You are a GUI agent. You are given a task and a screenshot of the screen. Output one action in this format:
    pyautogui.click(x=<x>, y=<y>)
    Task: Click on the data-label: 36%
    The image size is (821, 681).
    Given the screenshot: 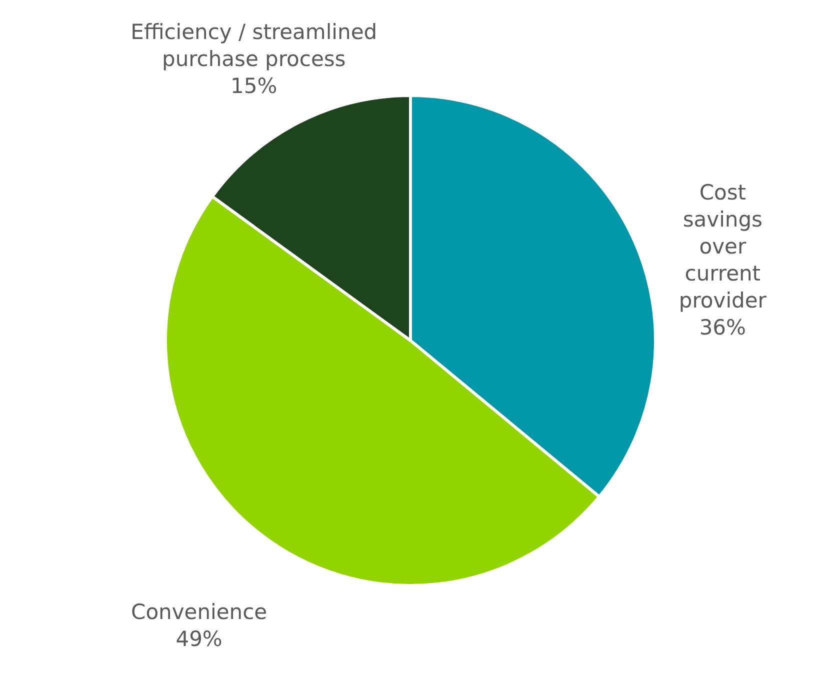 What is the action you would take?
    pyautogui.click(x=722, y=328)
    